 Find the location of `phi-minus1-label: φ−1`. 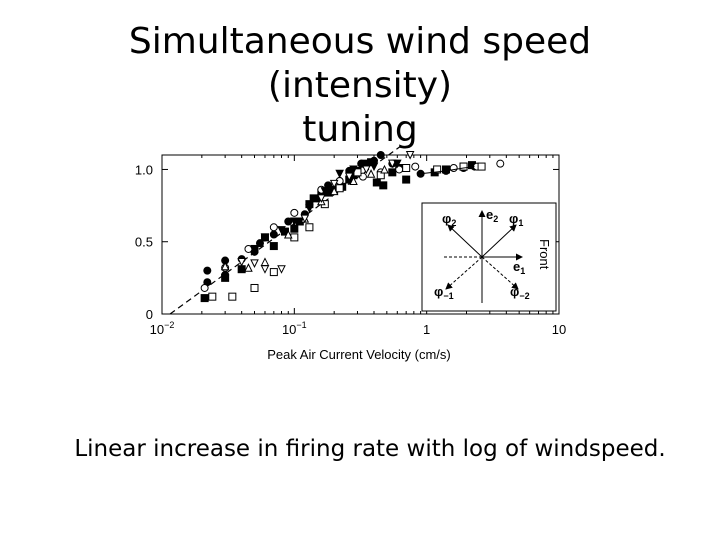

phi-minus1-label: φ−1 is located at coordinates (444, 292).